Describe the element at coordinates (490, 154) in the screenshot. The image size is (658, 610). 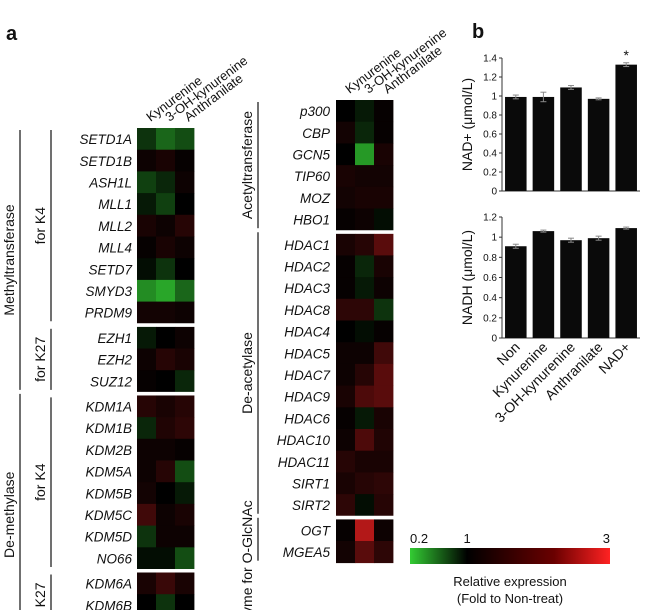
I see `y-tick-label: 0.4` at that location.